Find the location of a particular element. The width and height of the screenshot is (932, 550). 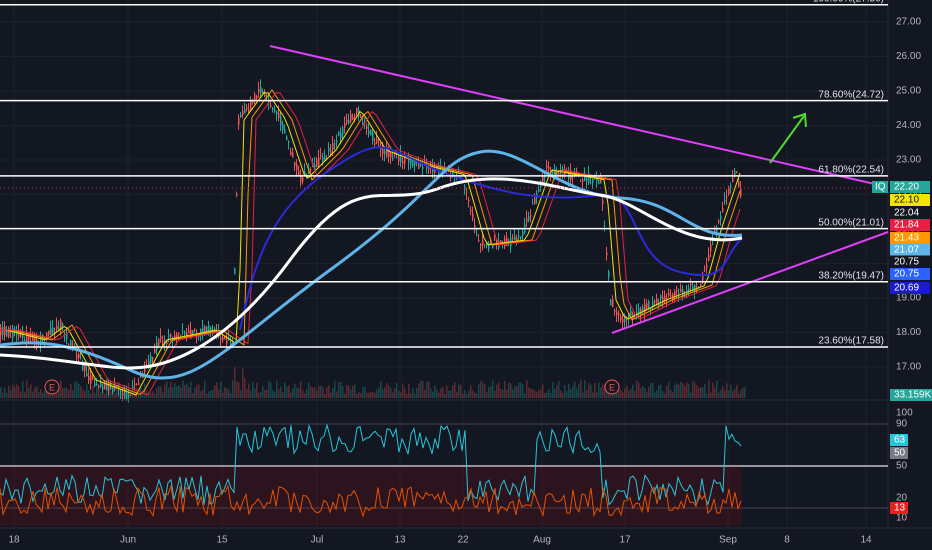

price-tick-label: 18.00 is located at coordinates (908, 332).